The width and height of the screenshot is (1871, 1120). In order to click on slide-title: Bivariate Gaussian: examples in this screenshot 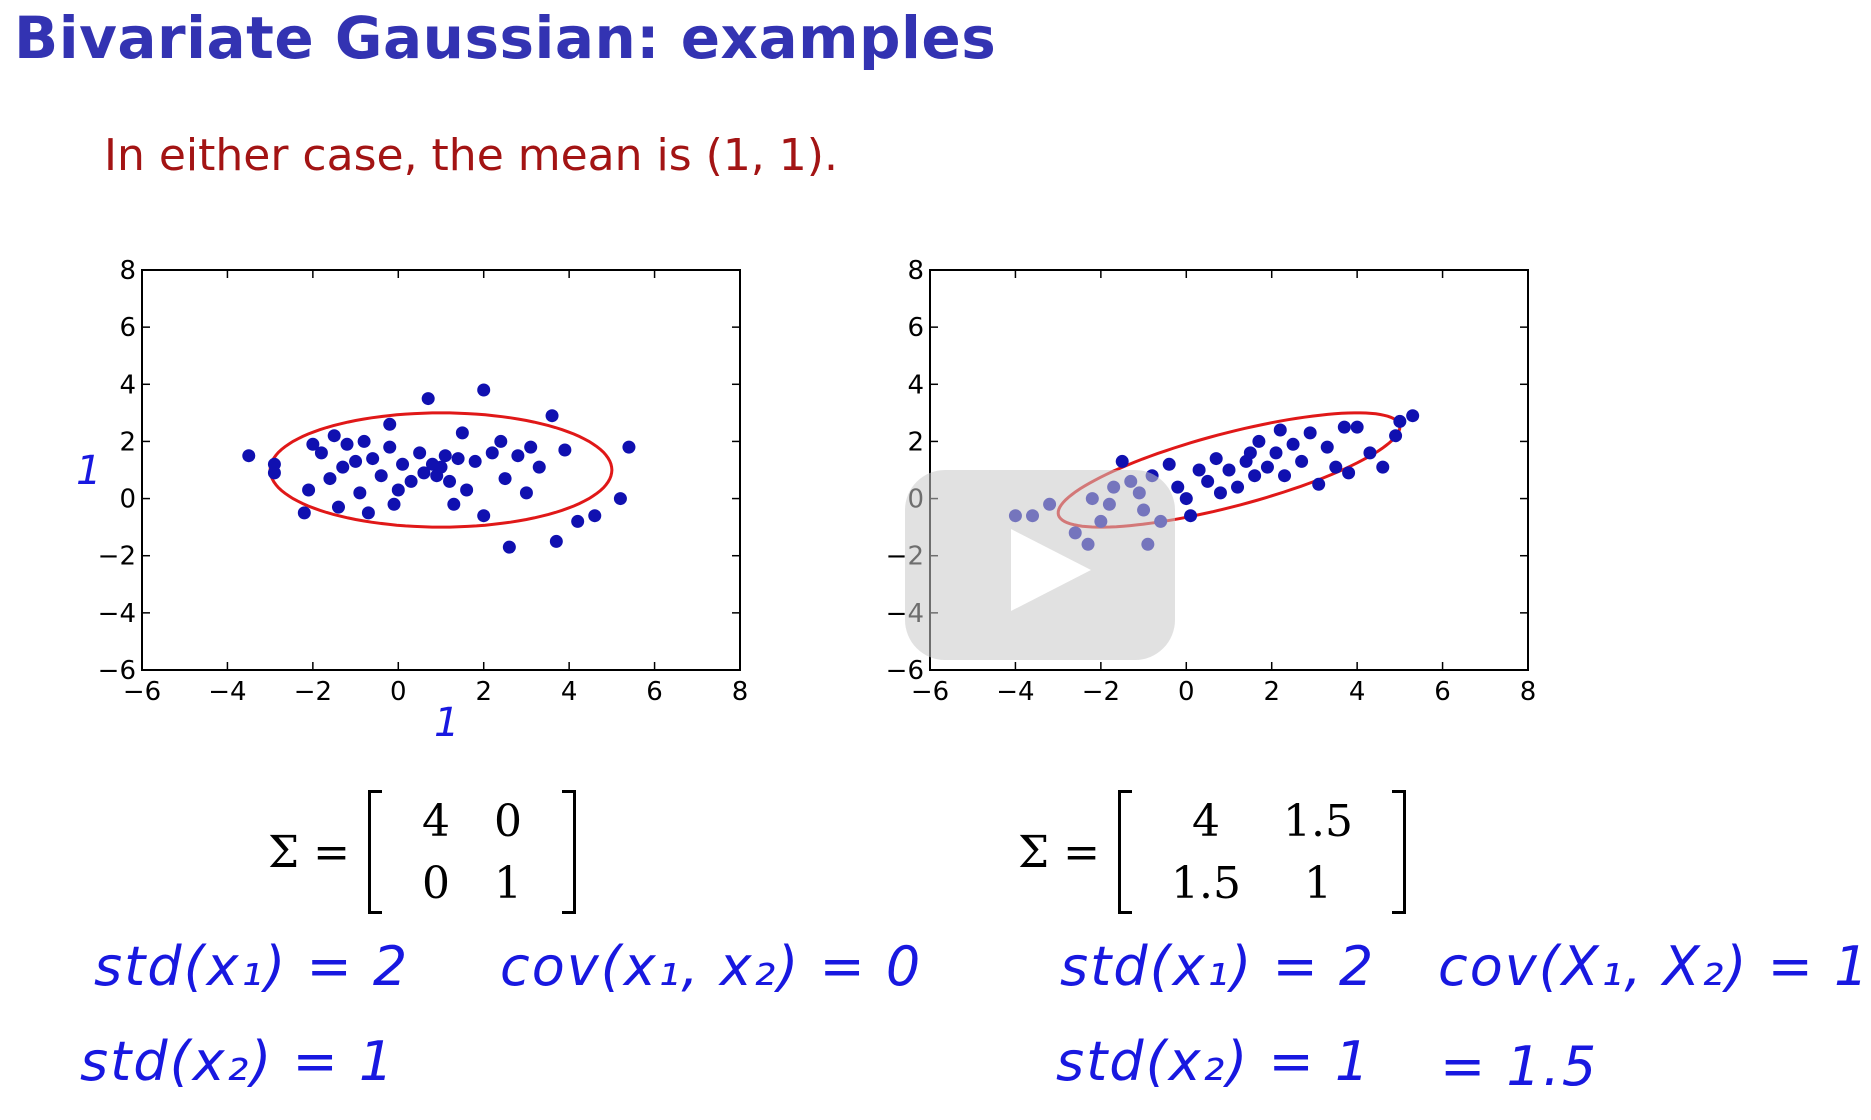, I will do `click(505, 38)`.